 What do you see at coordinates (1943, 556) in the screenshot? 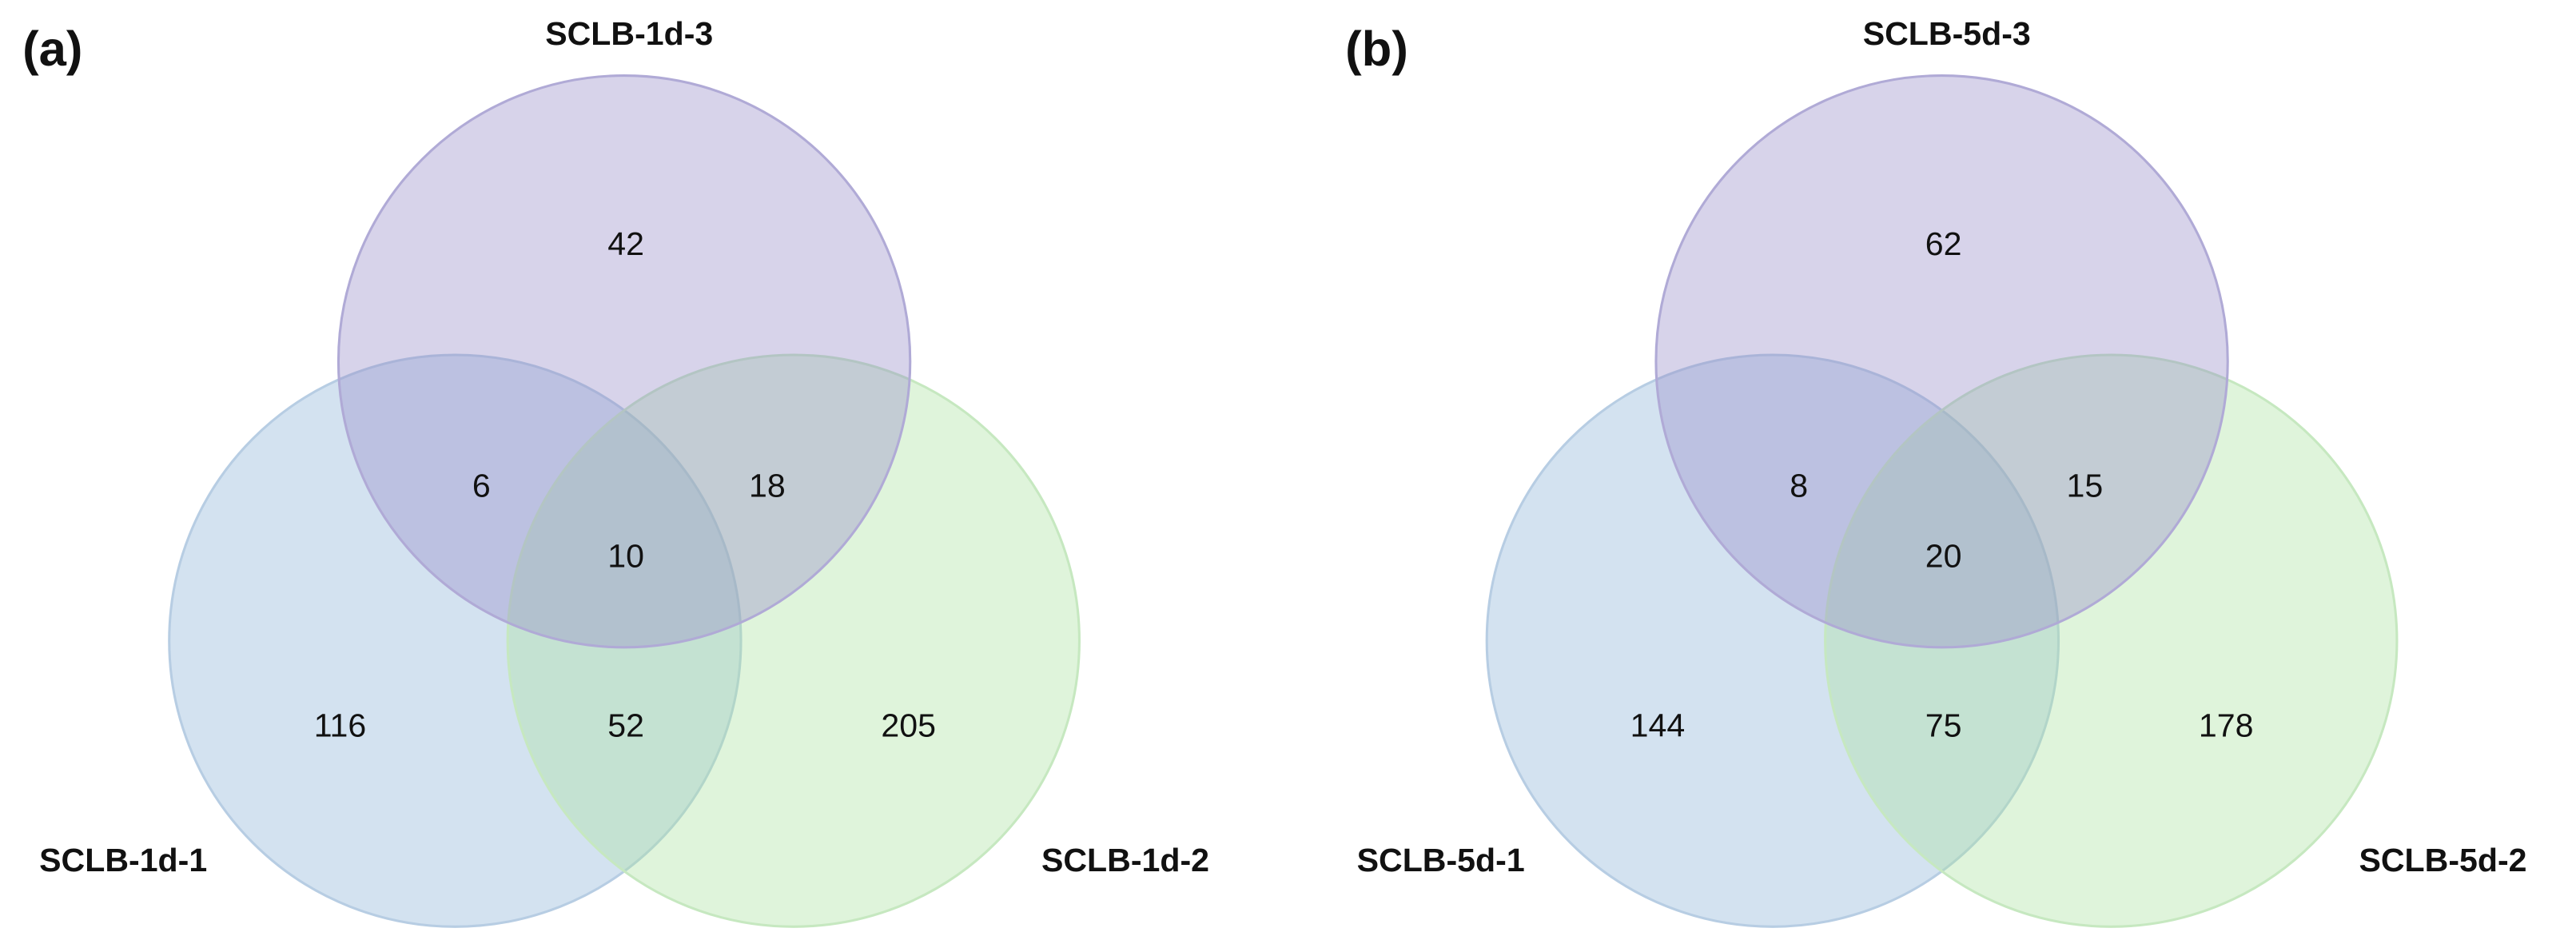
I see `region-count: 20` at bounding box center [1943, 556].